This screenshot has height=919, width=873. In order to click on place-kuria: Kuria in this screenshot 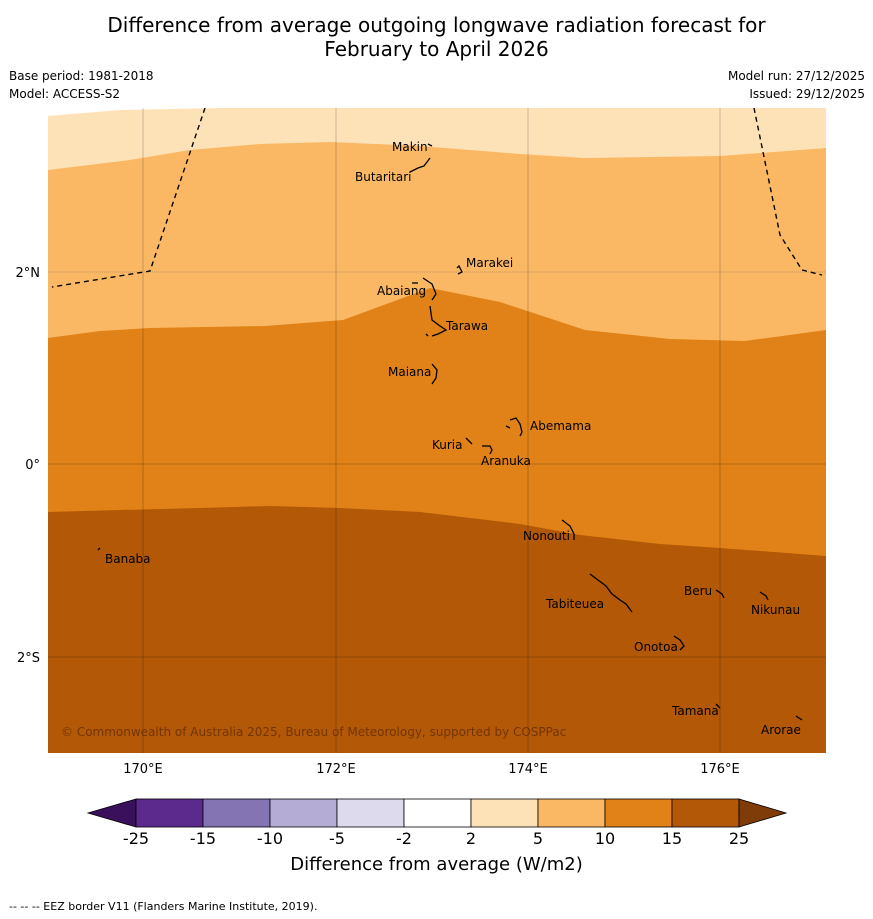, I will do `click(447, 445)`.